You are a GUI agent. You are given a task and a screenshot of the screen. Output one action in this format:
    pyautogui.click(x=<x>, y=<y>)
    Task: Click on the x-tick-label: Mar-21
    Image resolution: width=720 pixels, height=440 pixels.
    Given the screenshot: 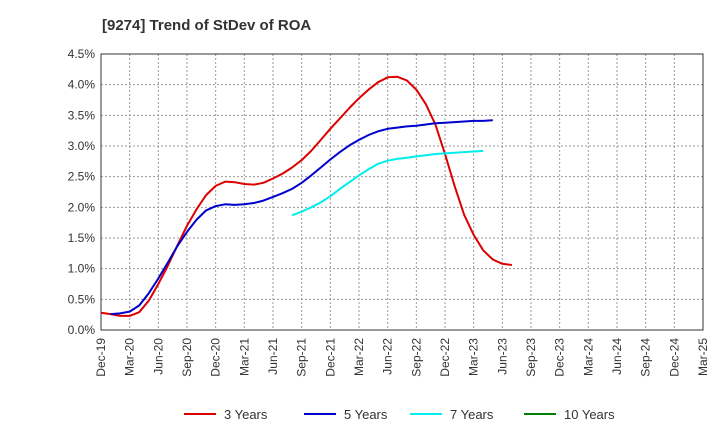 What is the action you would take?
    pyautogui.click(x=244, y=357)
    